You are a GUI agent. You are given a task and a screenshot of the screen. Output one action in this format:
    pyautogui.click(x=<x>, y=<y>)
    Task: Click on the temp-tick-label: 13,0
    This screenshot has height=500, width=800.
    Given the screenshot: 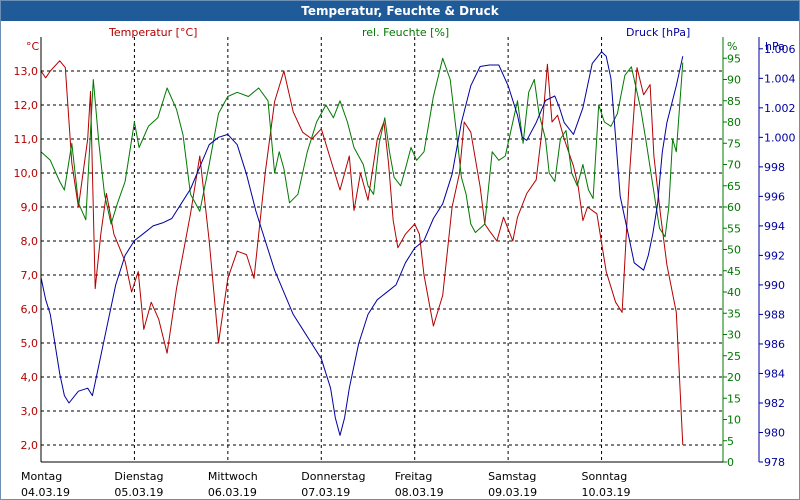 What is the action you would take?
    pyautogui.click(x=26, y=71)
    